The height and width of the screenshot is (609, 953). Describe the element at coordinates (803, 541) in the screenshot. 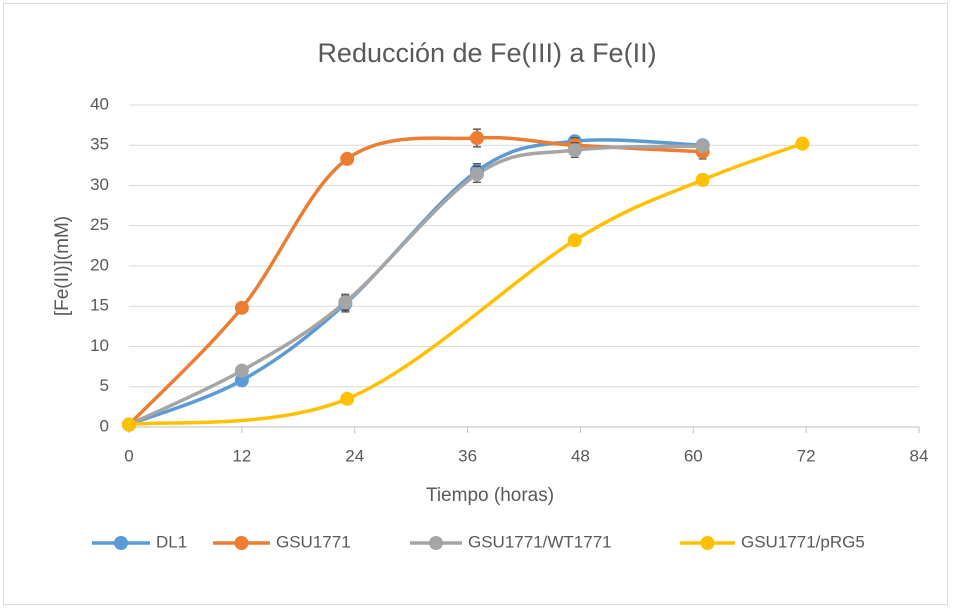

I see `legend-label: GSU1771/pRG5` at that location.